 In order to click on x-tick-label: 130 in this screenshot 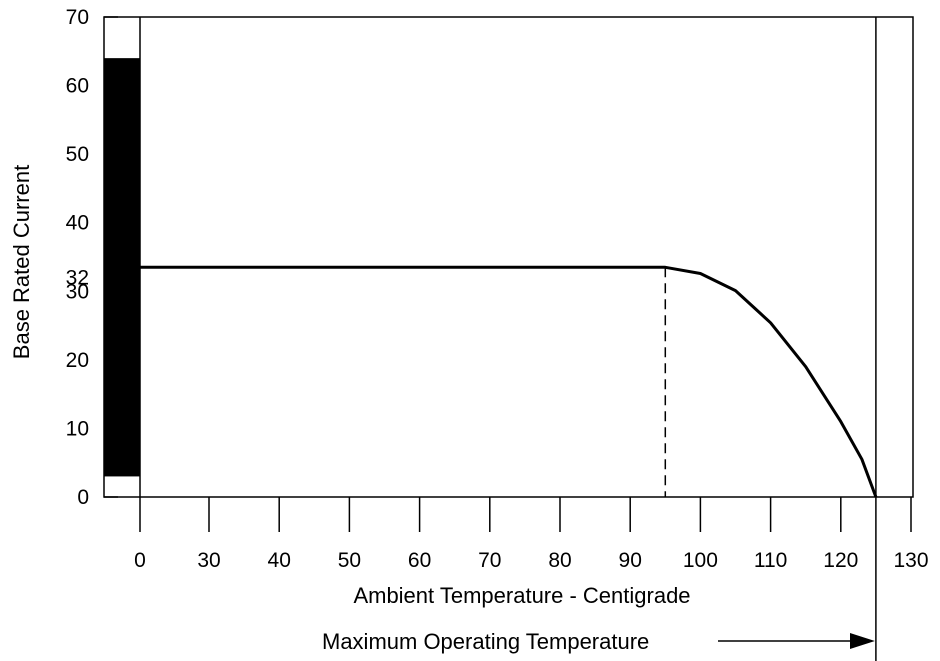, I will do `click(910, 560)`.